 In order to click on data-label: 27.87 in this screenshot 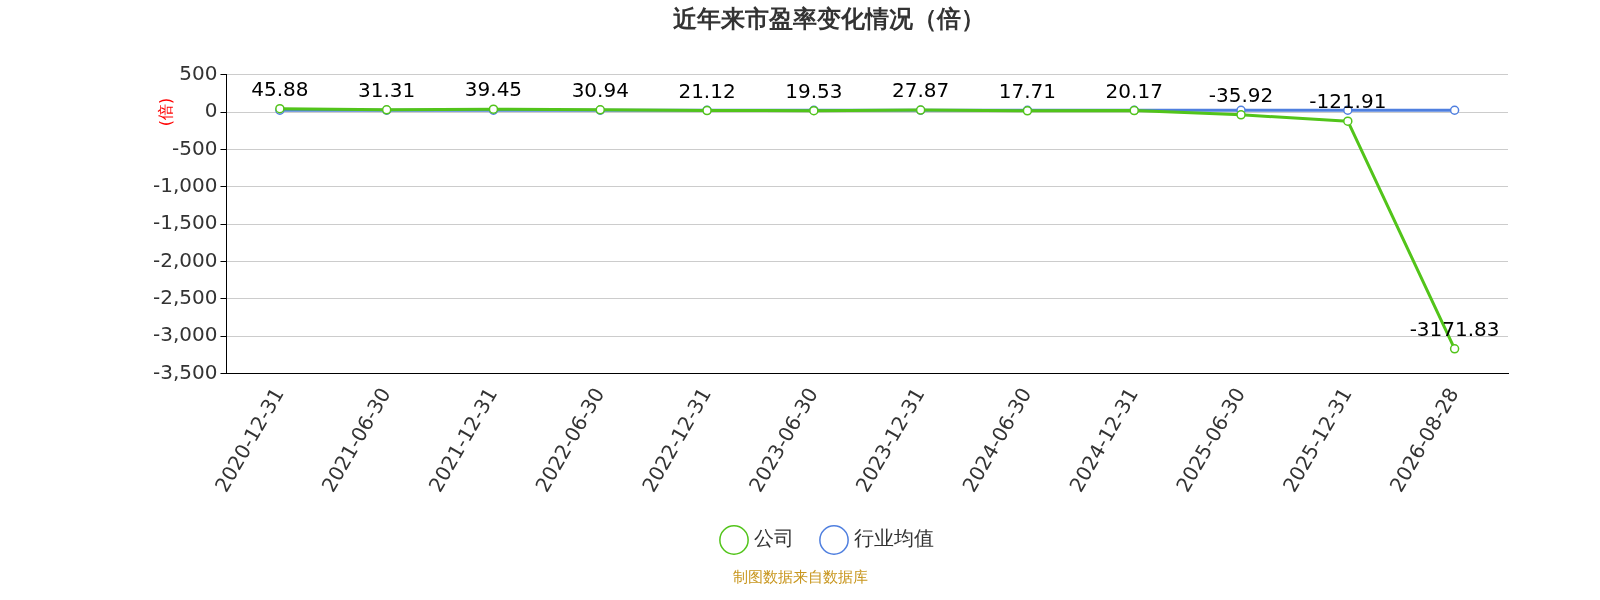, I will do `click(921, 90)`.